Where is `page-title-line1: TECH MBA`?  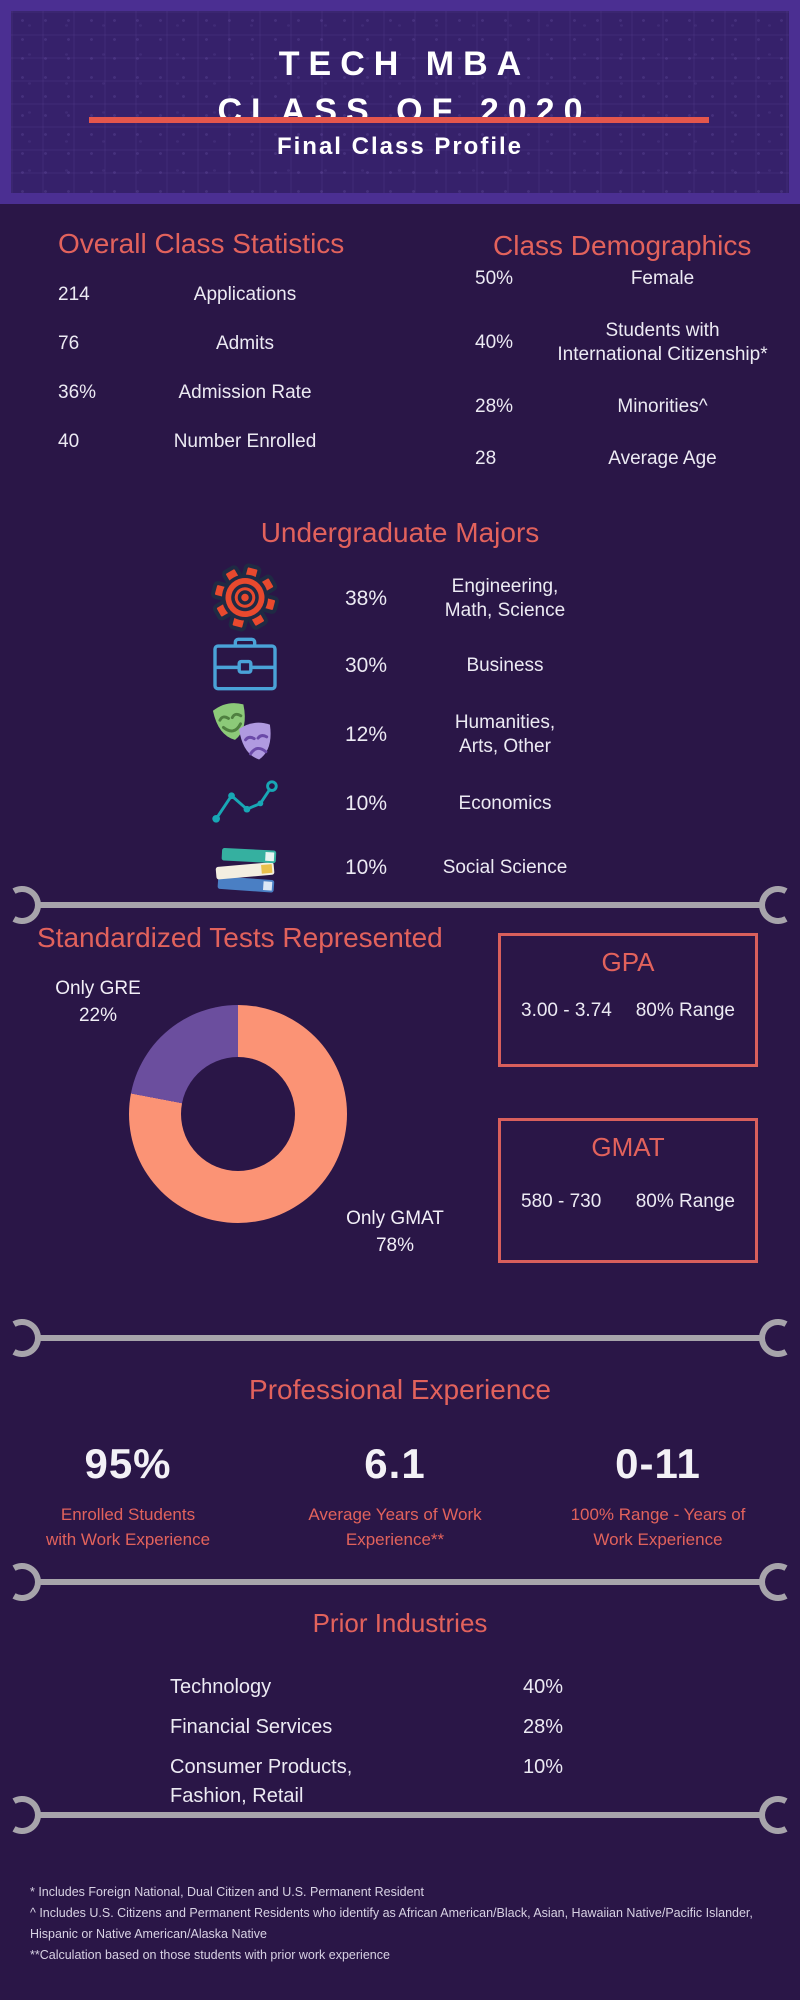
page-title-line1: TECH MBA is located at coordinates (404, 64).